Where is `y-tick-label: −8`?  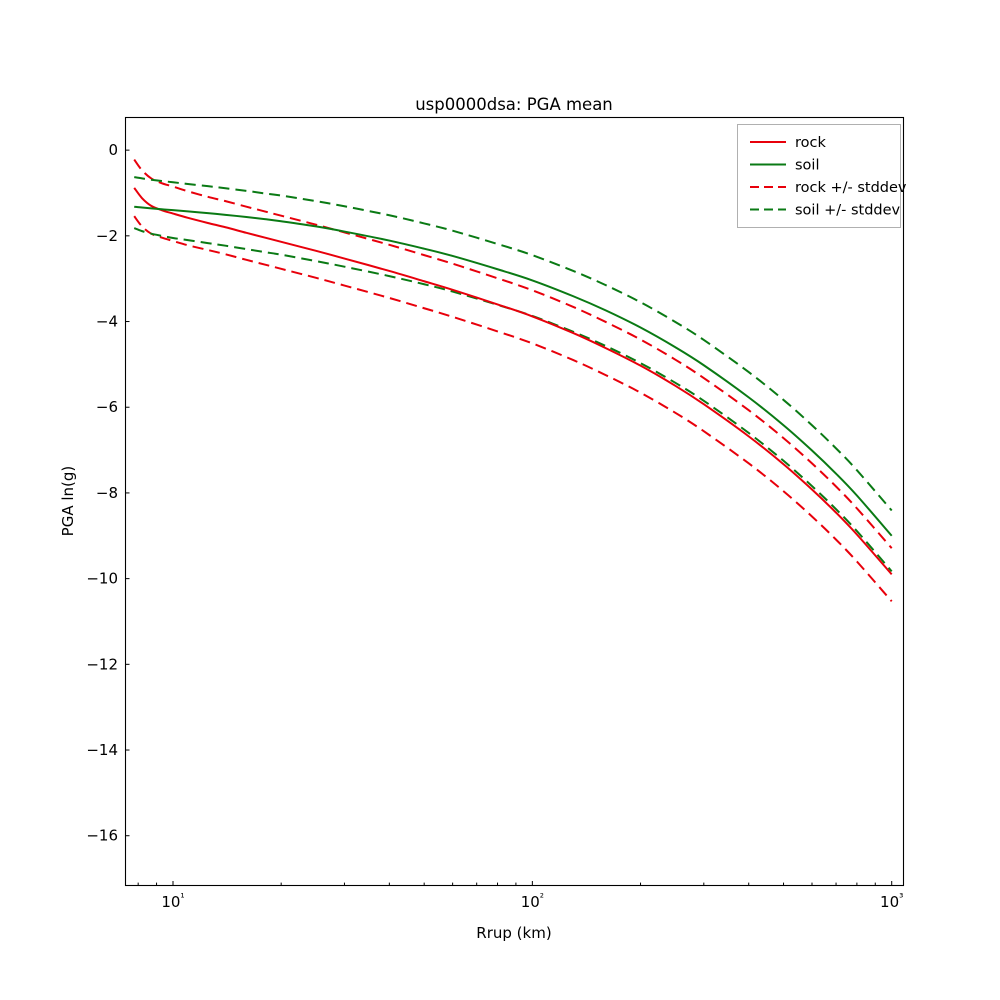 y-tick-label: −8 is located at coordinates (107, 493).